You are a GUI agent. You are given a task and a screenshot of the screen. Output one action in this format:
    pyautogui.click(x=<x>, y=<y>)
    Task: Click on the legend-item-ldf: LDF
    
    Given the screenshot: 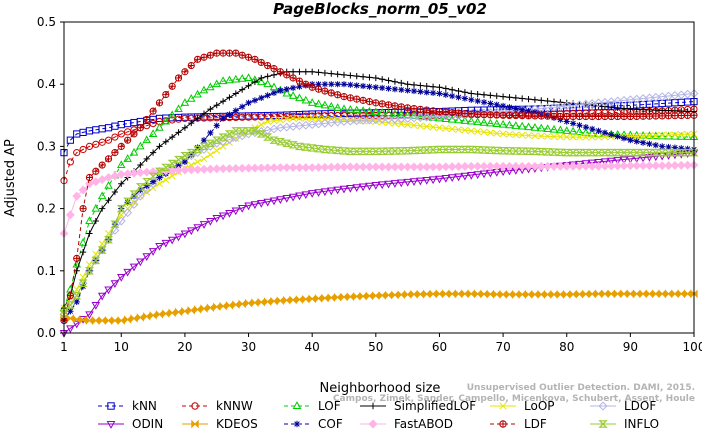 What is the action you would take?
    pyautogui.click(x=518, y=424)
    